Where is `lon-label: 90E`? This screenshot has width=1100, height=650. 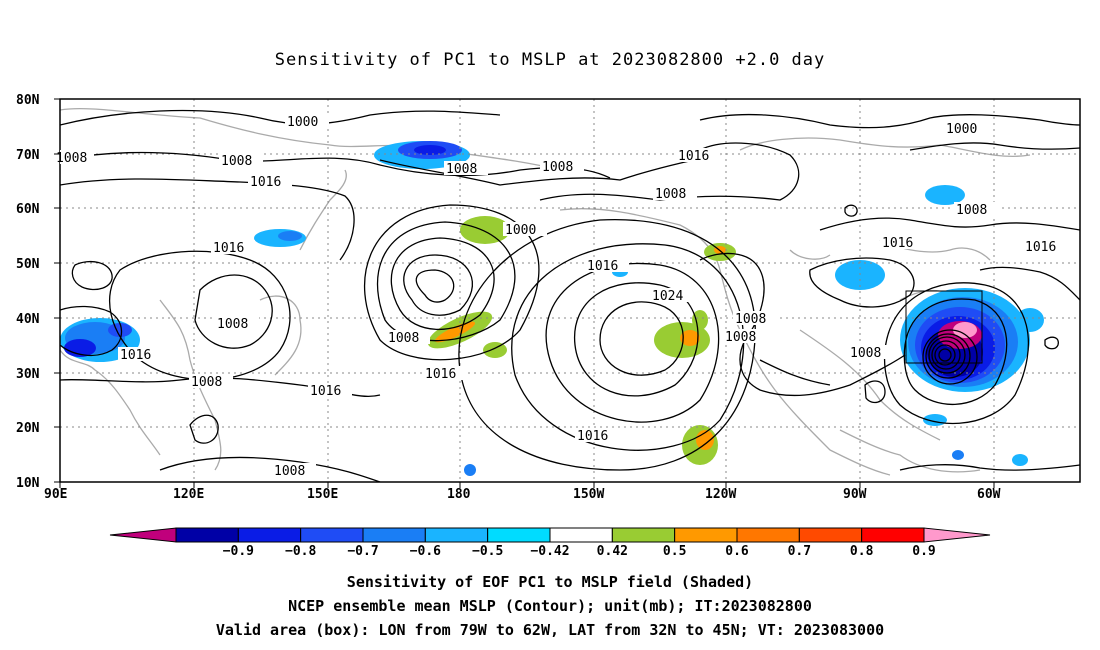 lon-label: 90E is located at coordinates (55, 494).